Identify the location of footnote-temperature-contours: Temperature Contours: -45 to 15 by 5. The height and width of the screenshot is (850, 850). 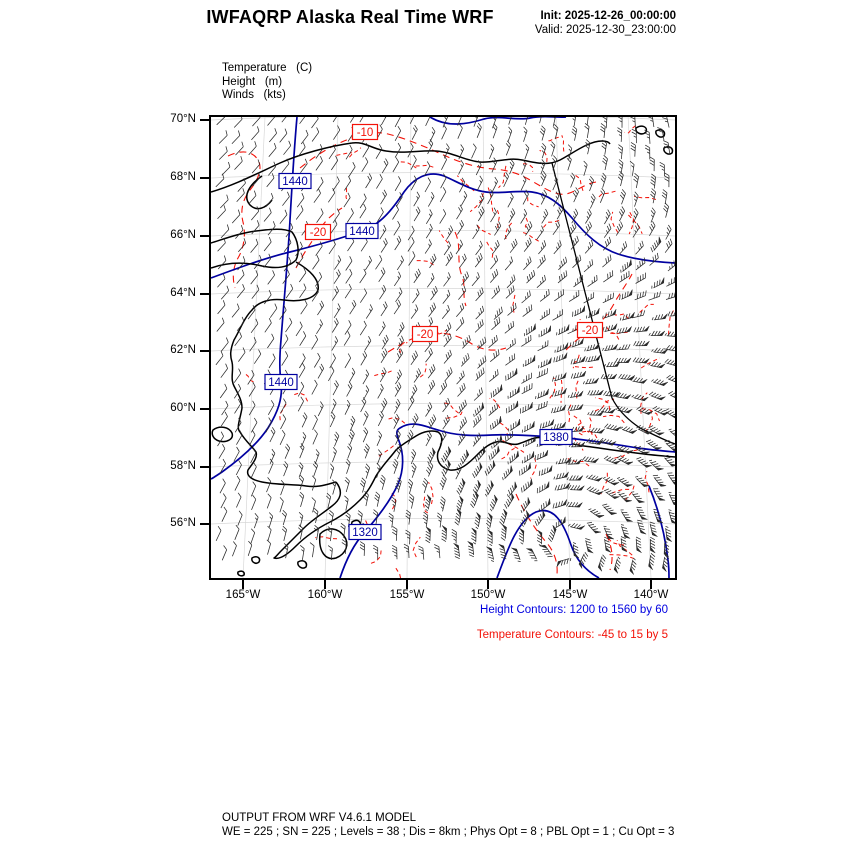
(572, 635).